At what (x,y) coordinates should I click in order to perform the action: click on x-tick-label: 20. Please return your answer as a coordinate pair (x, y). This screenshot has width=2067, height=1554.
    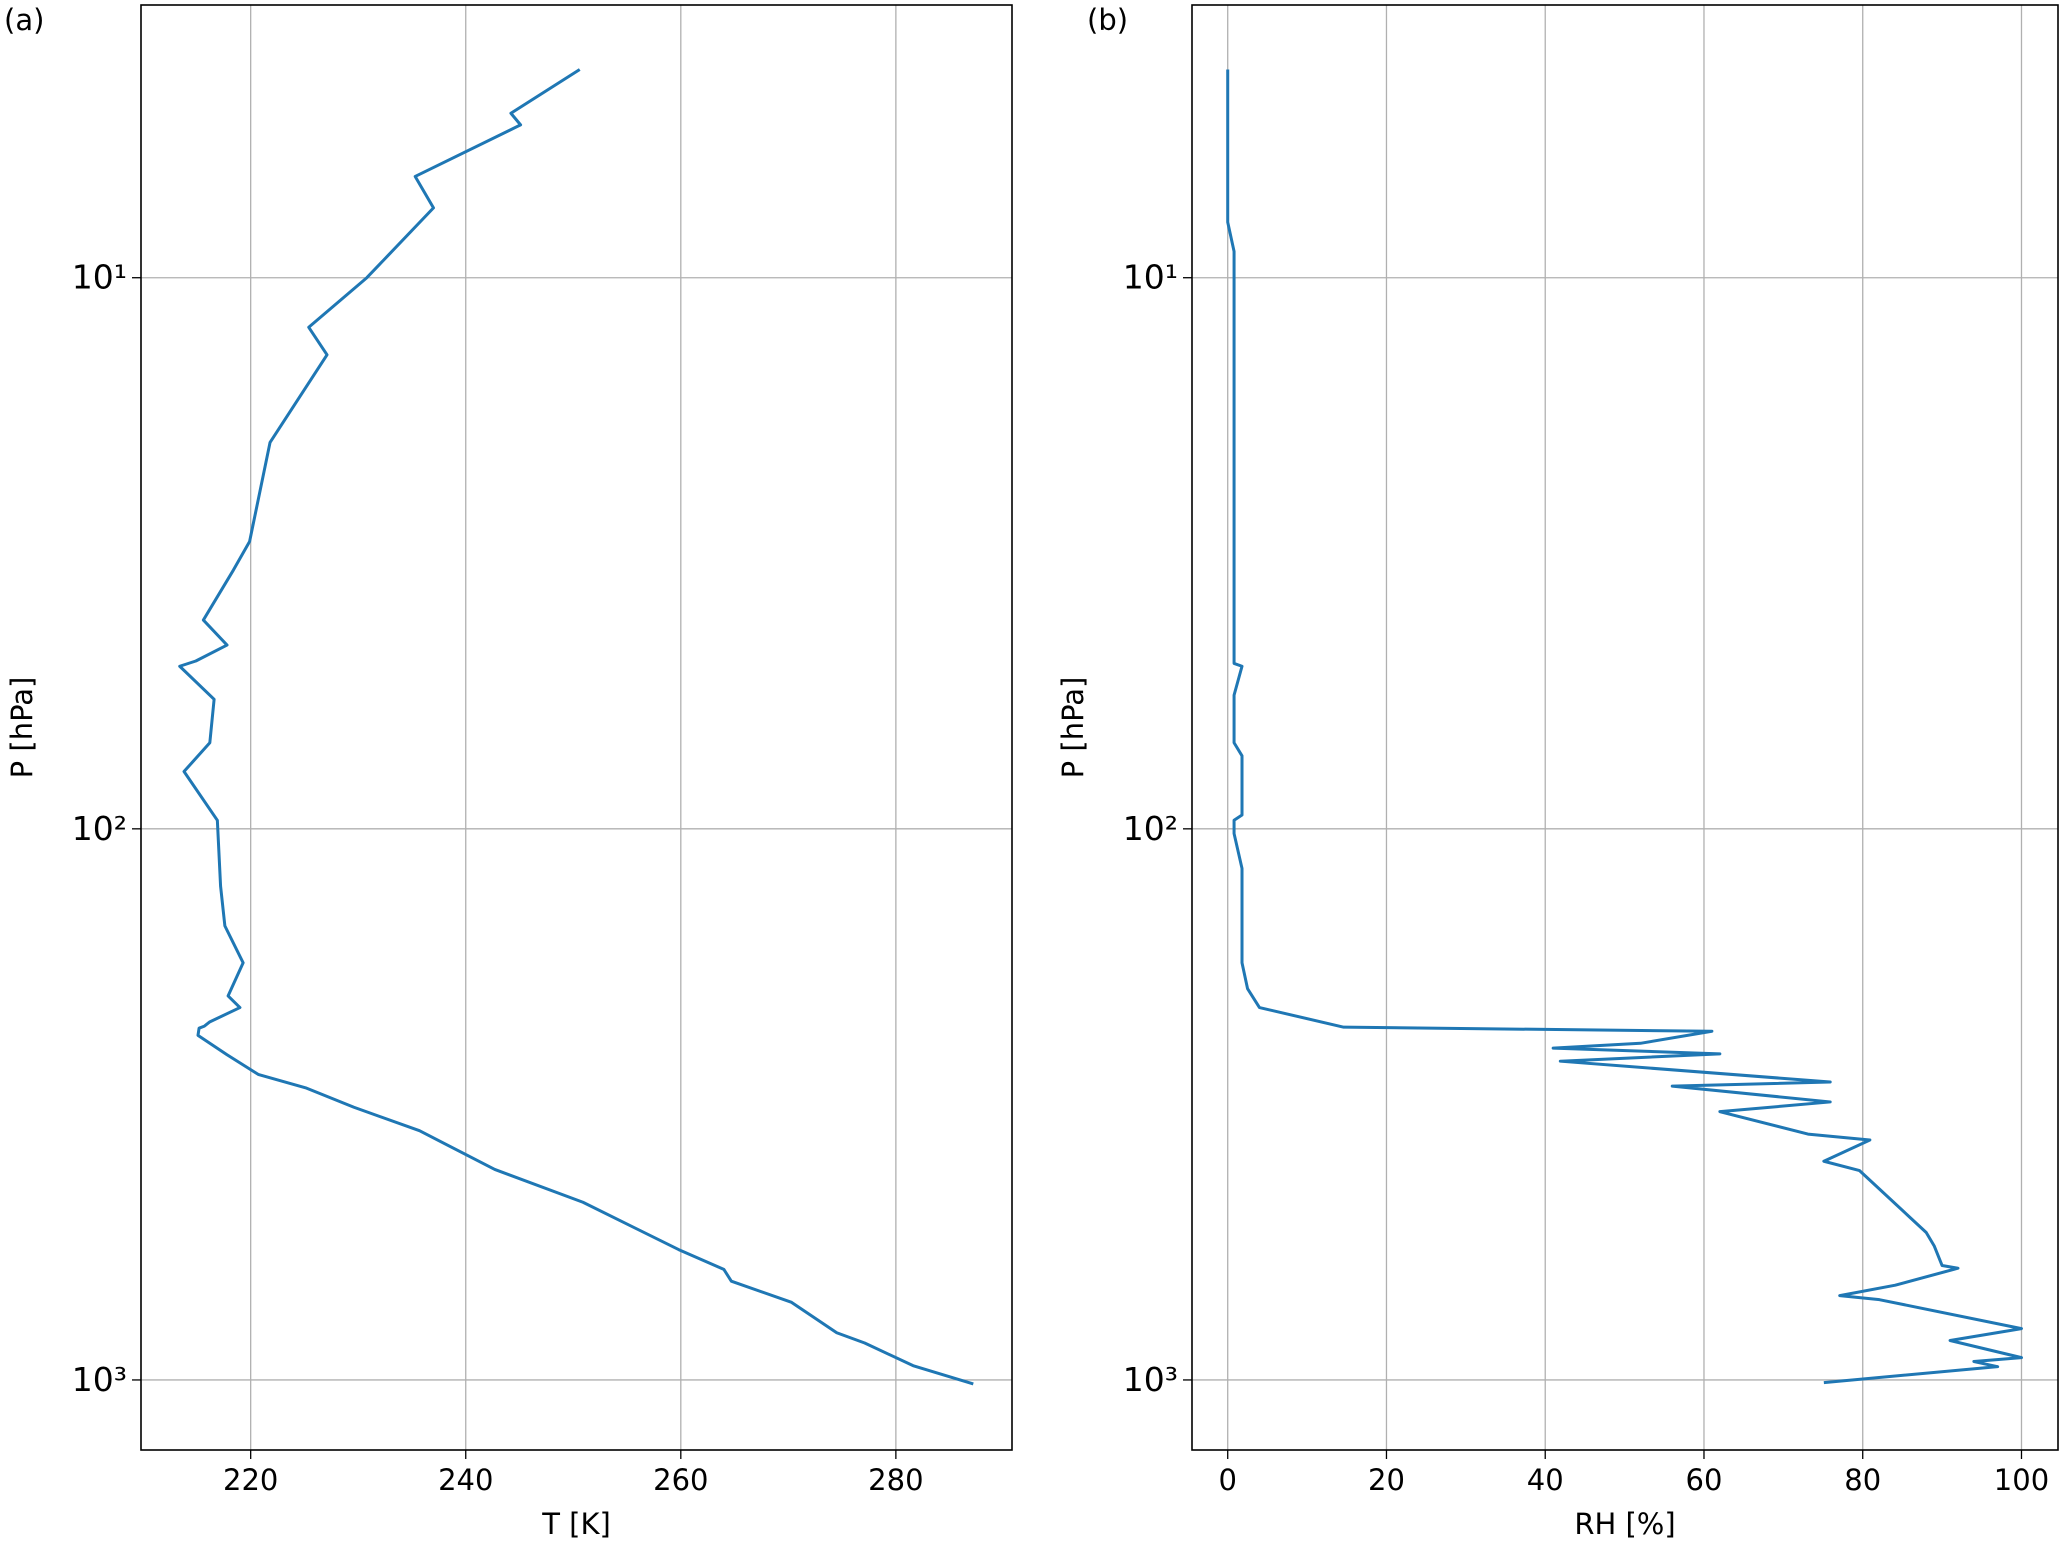
    Looking at the image, I should click on (1386, 1480).